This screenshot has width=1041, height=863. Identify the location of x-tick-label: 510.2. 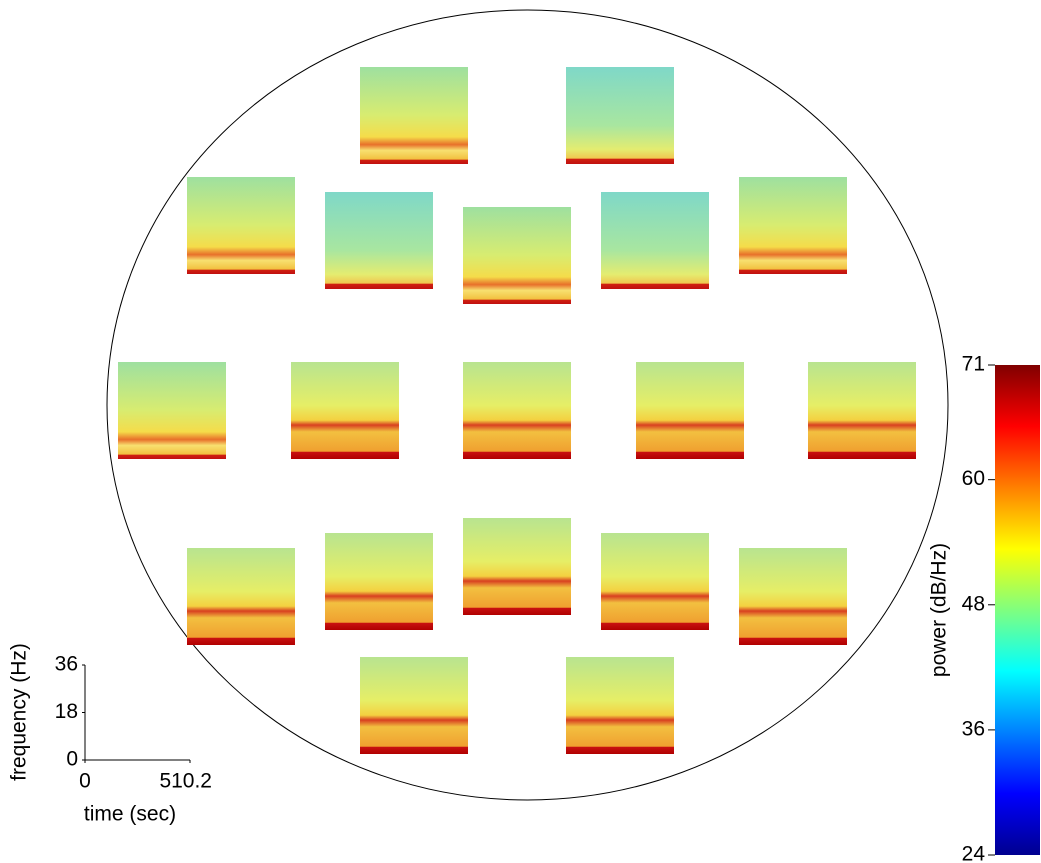
(185, 781).